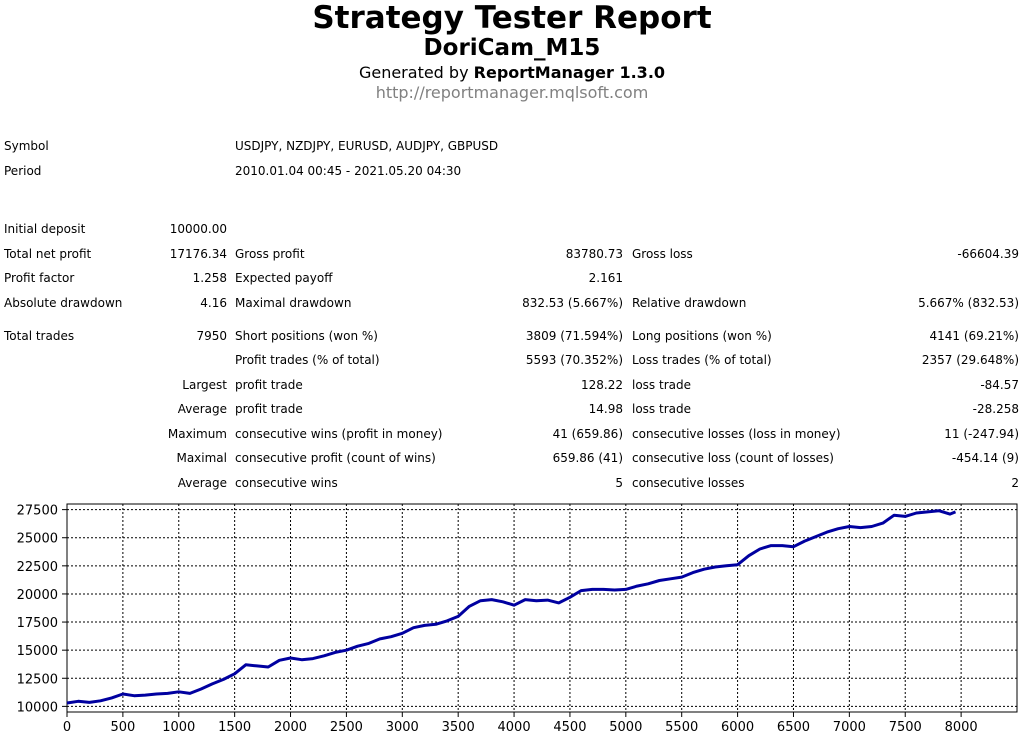 The image size is (1024, 741). What do you see at coordinates (202, 409) in the screenshot?
I see `average-label: Average` at bounding box center [202, 409].